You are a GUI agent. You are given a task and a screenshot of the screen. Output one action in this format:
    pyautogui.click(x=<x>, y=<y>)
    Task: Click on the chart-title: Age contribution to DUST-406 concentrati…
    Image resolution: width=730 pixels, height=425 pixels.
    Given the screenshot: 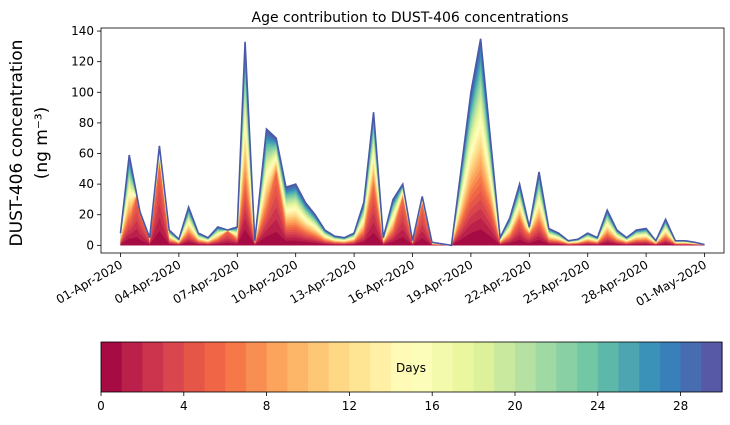 What is the action you would take?
    pyautogui.click(x=410, y=18)
    